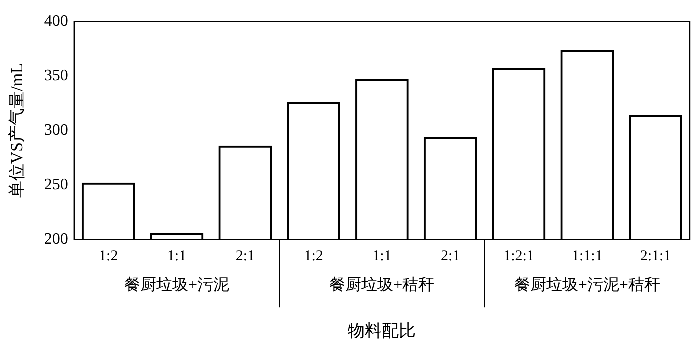  I want to click on y-tick-label: 400, so click(56, 21).